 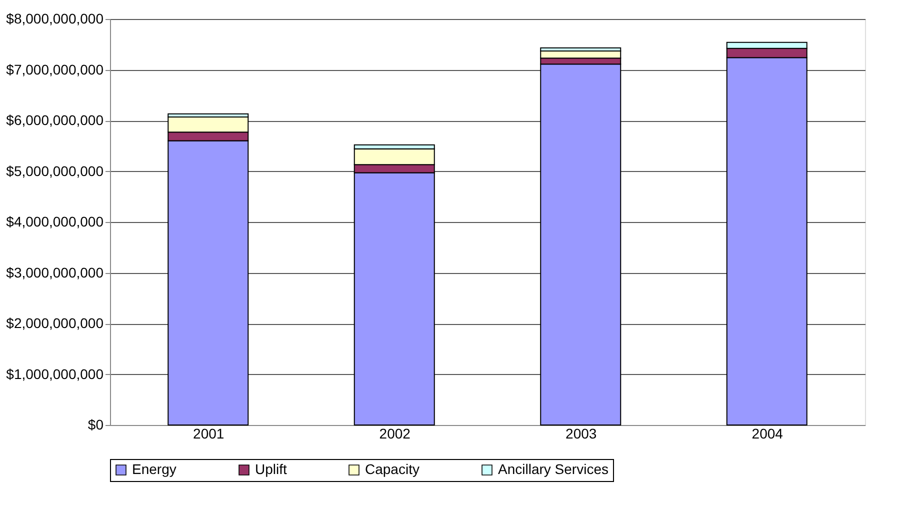 What do you see at coordinates (55, 170) in the screenshot?
I see `y-tick-label: $5,000,000,000` at bounding box center [55, 170].